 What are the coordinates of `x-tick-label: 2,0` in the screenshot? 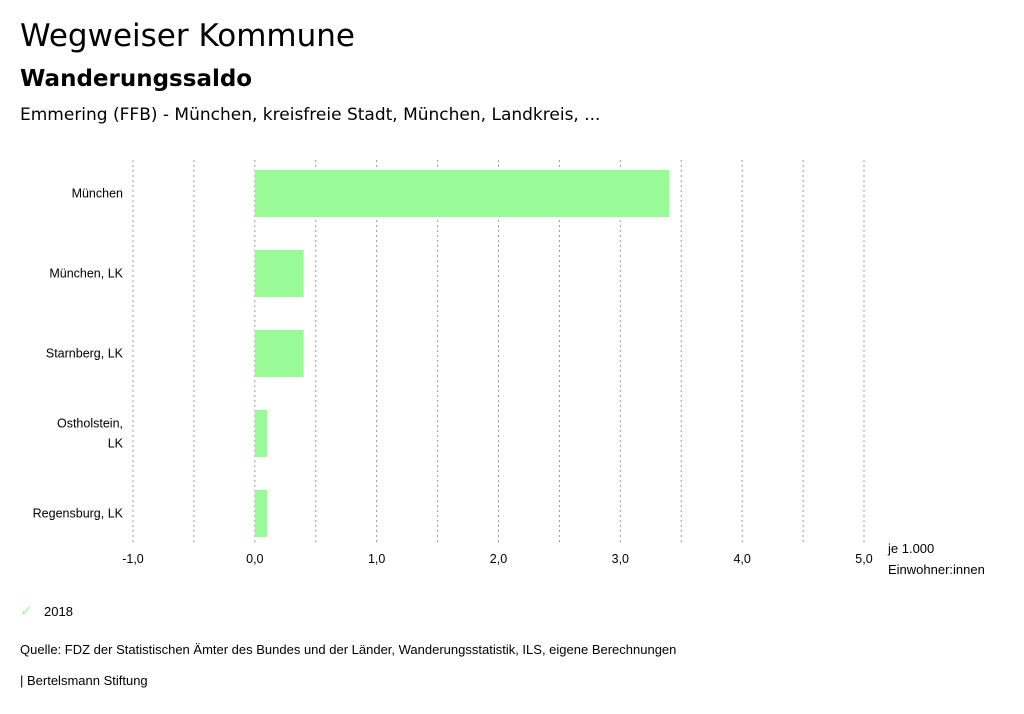 It's located at (498, 559).